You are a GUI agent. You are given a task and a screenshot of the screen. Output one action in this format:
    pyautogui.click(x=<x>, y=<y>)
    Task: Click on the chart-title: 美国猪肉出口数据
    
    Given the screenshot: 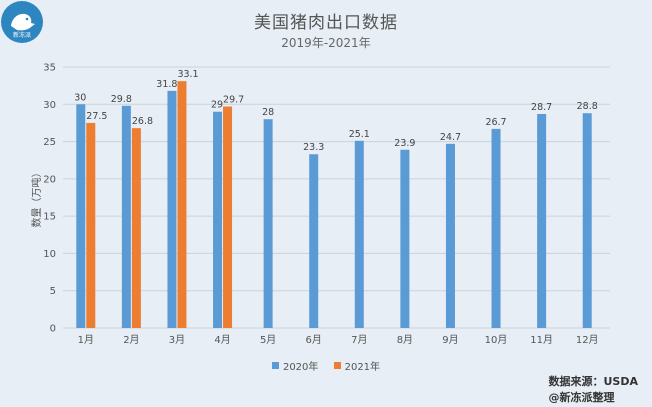 What is the action you would take?
    pyautogui.click(x=326, y=23)
    